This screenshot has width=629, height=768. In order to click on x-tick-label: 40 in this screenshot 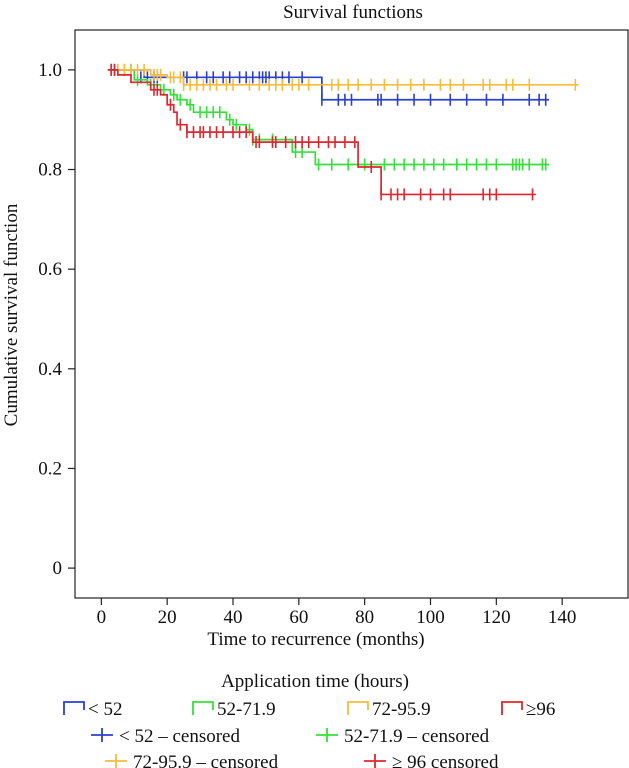, I will do `click(233, 617)`.